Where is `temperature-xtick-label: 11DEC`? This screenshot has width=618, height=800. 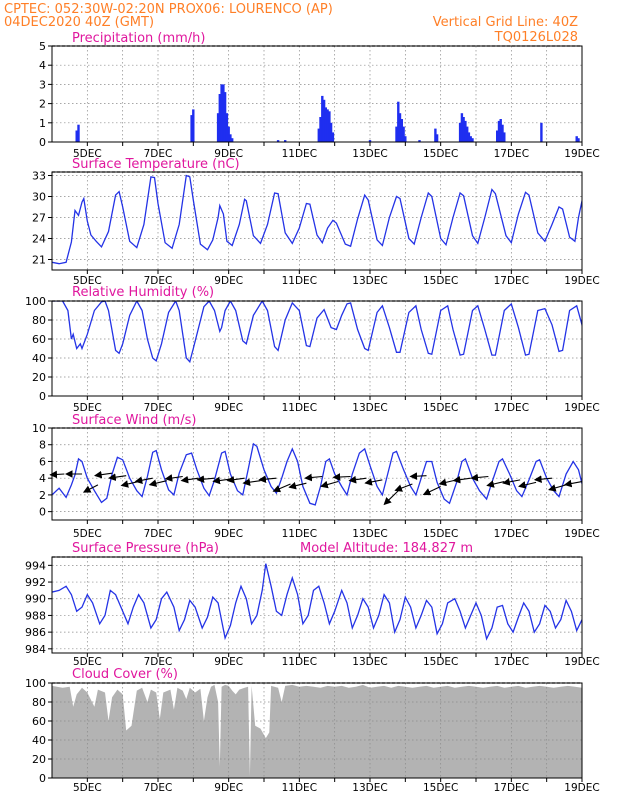 temperature-xtick-label: 11DEC is located at coordinates (299, 281).